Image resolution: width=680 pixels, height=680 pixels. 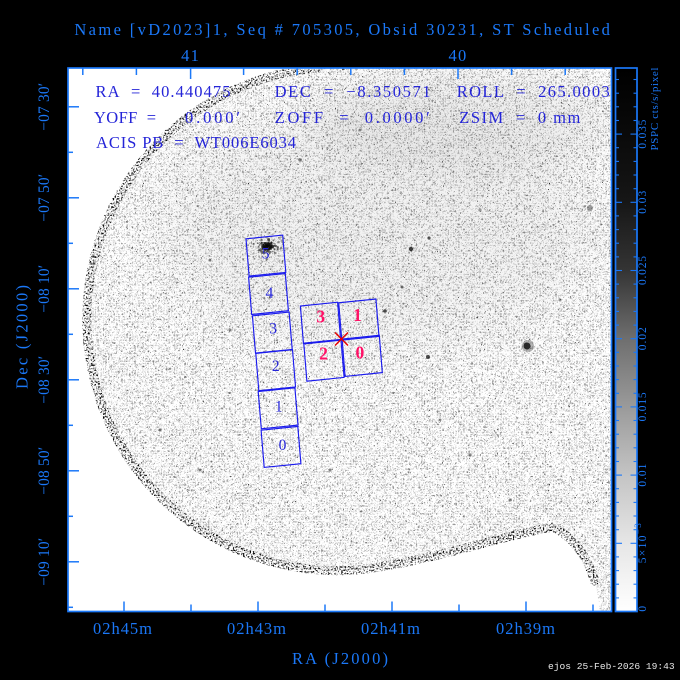 I want to click on svg-text: 5, so click(x=266, y=254).